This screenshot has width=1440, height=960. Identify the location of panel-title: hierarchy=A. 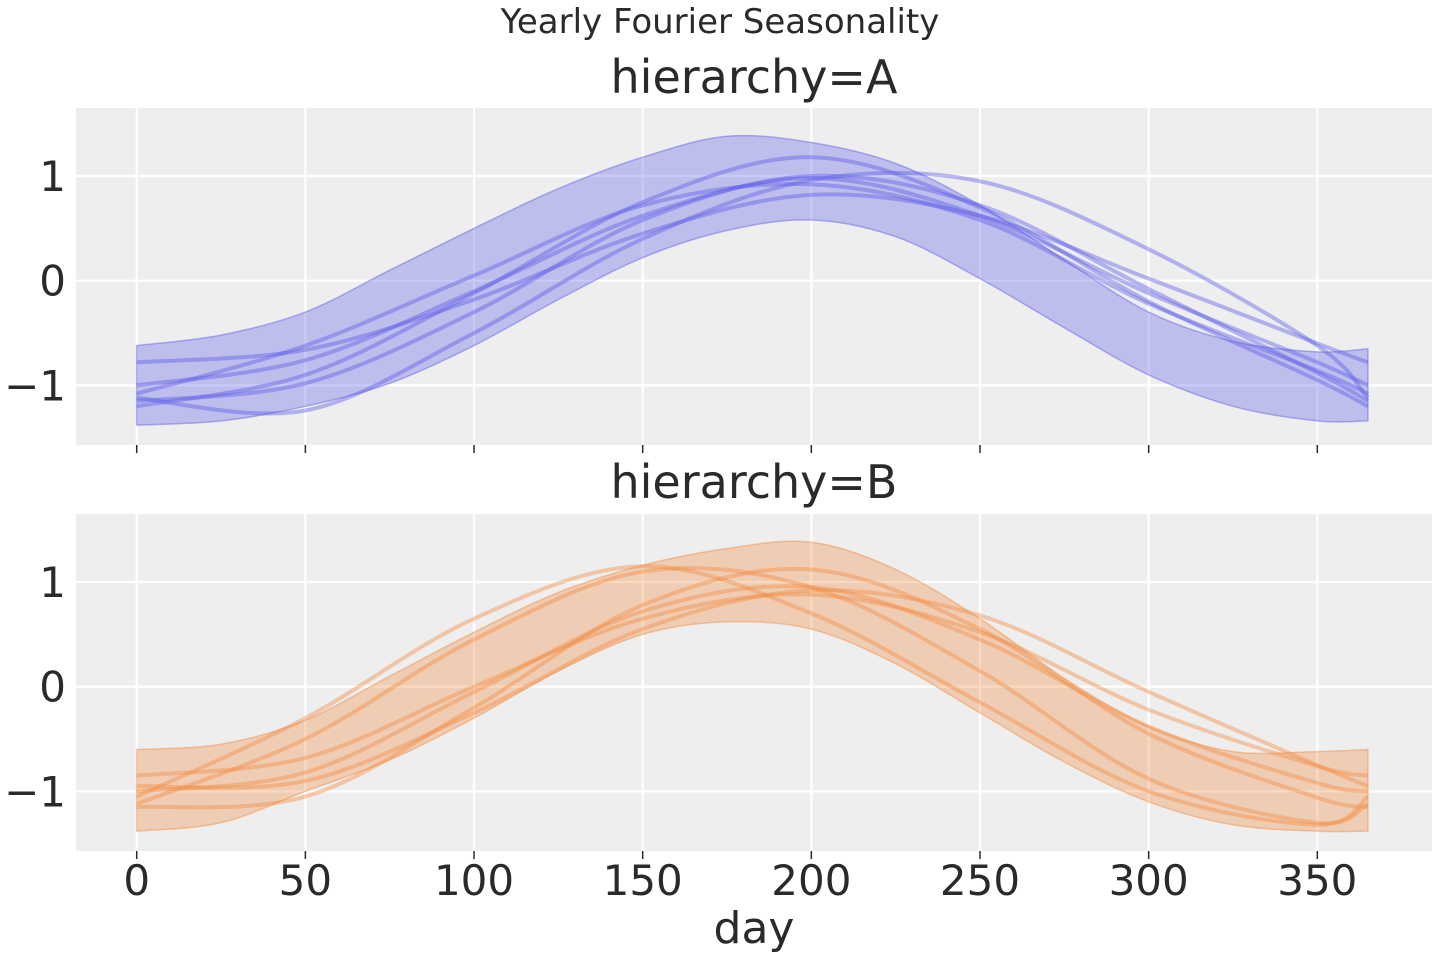
(754, 77).